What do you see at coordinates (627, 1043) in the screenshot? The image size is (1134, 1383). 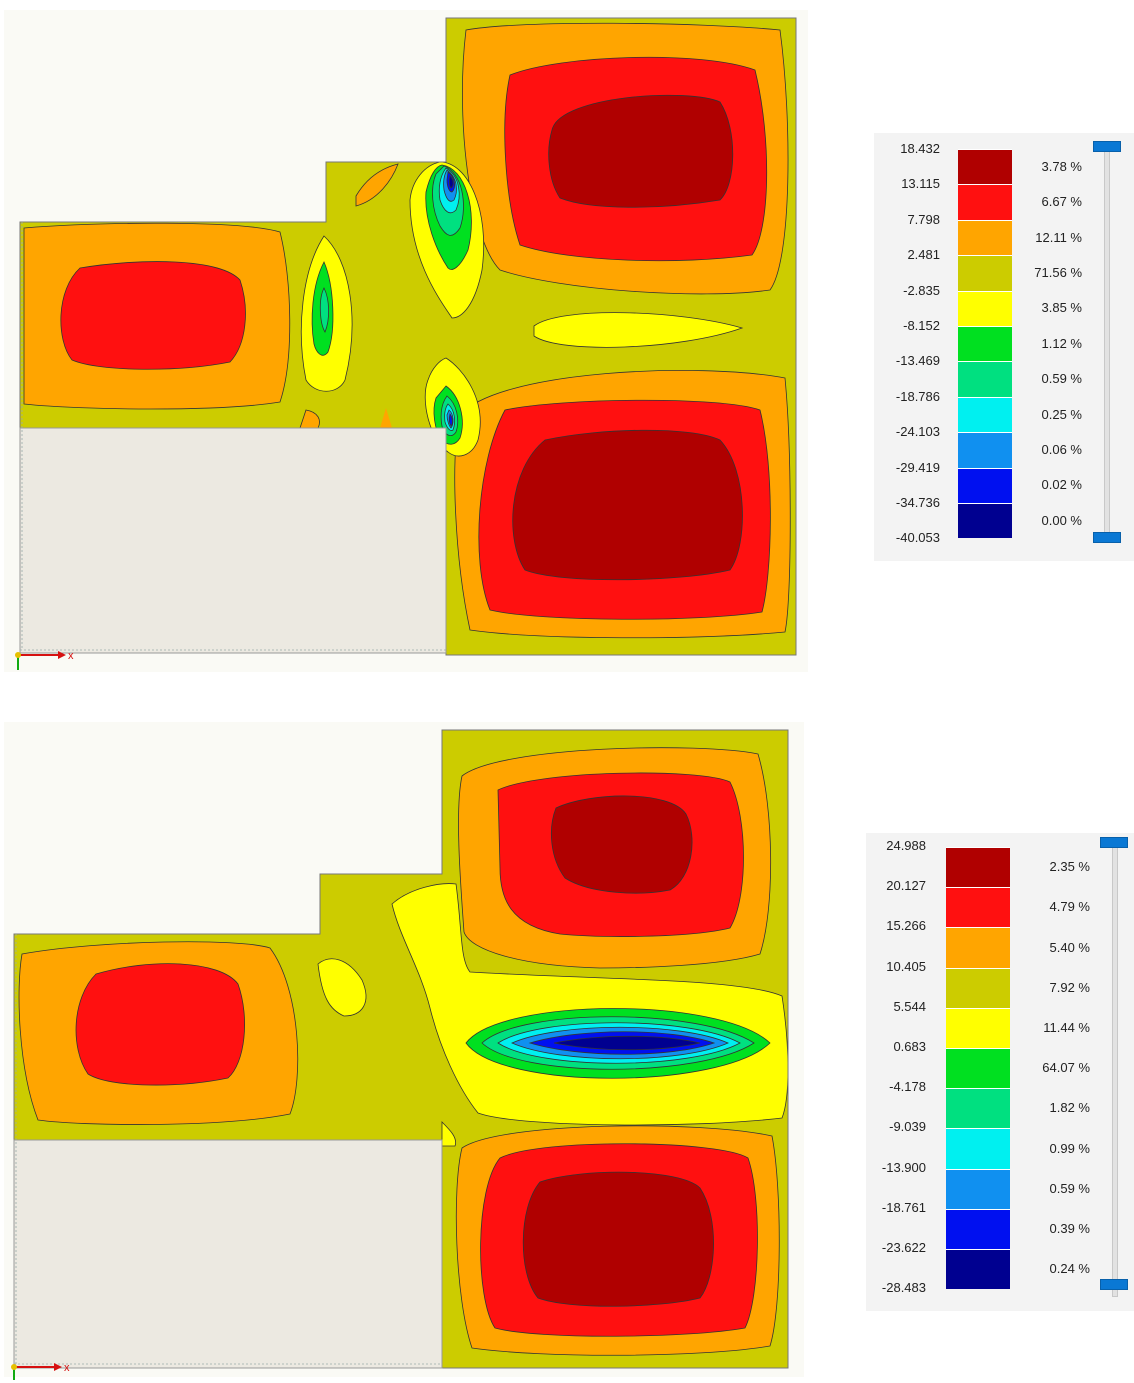 I see `contour-darkblue` at bounding box center [627, 1043].